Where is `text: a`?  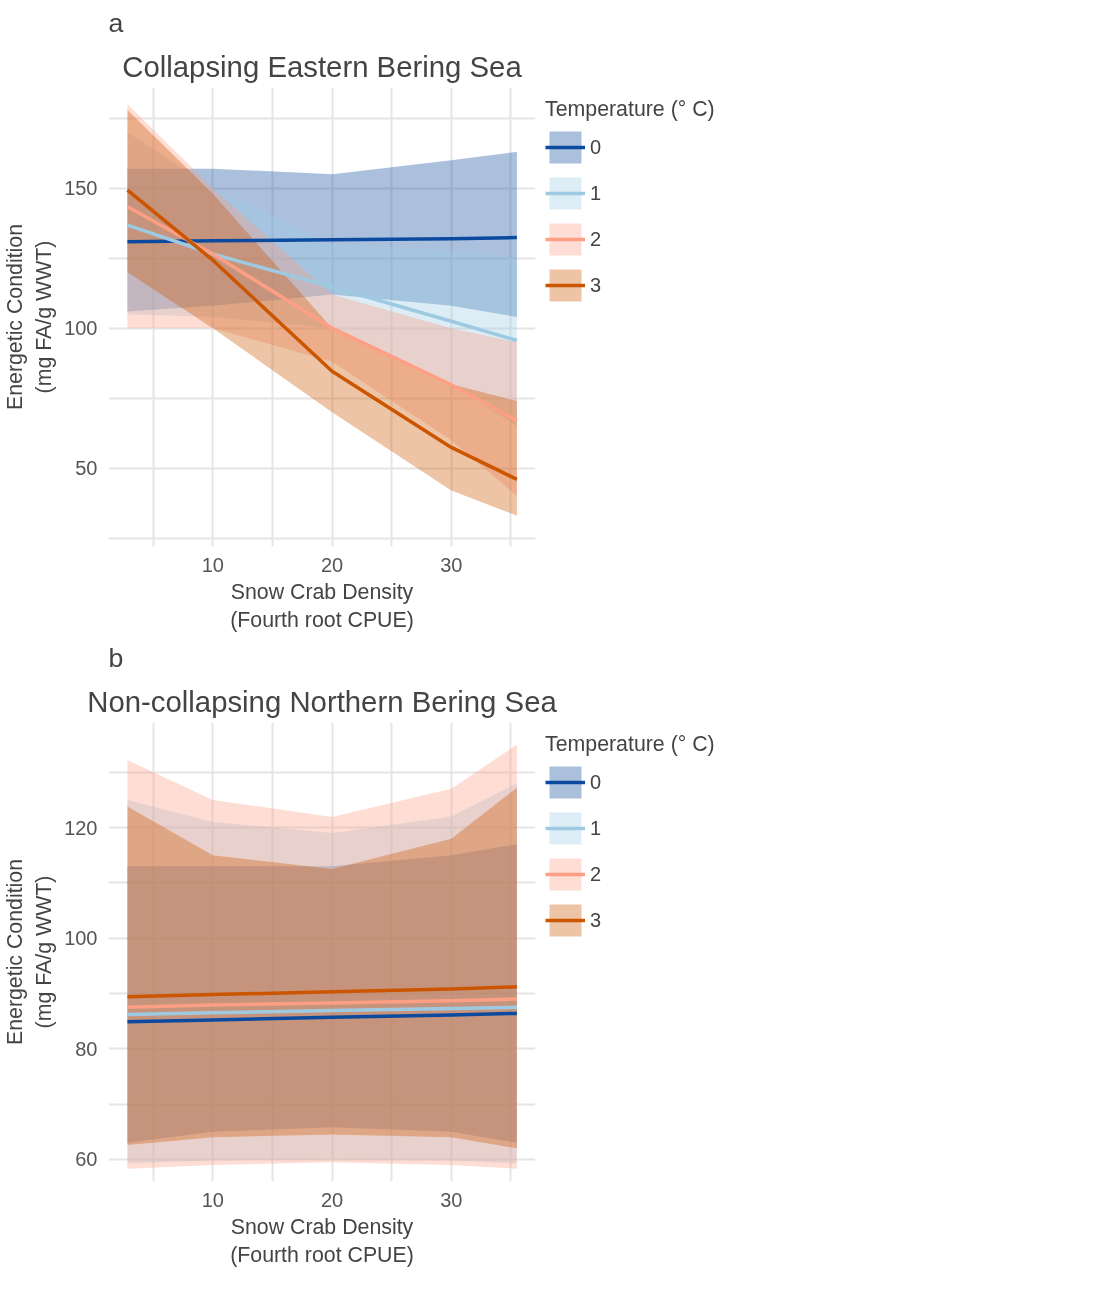 text: a is located at coordinates (116, 22).